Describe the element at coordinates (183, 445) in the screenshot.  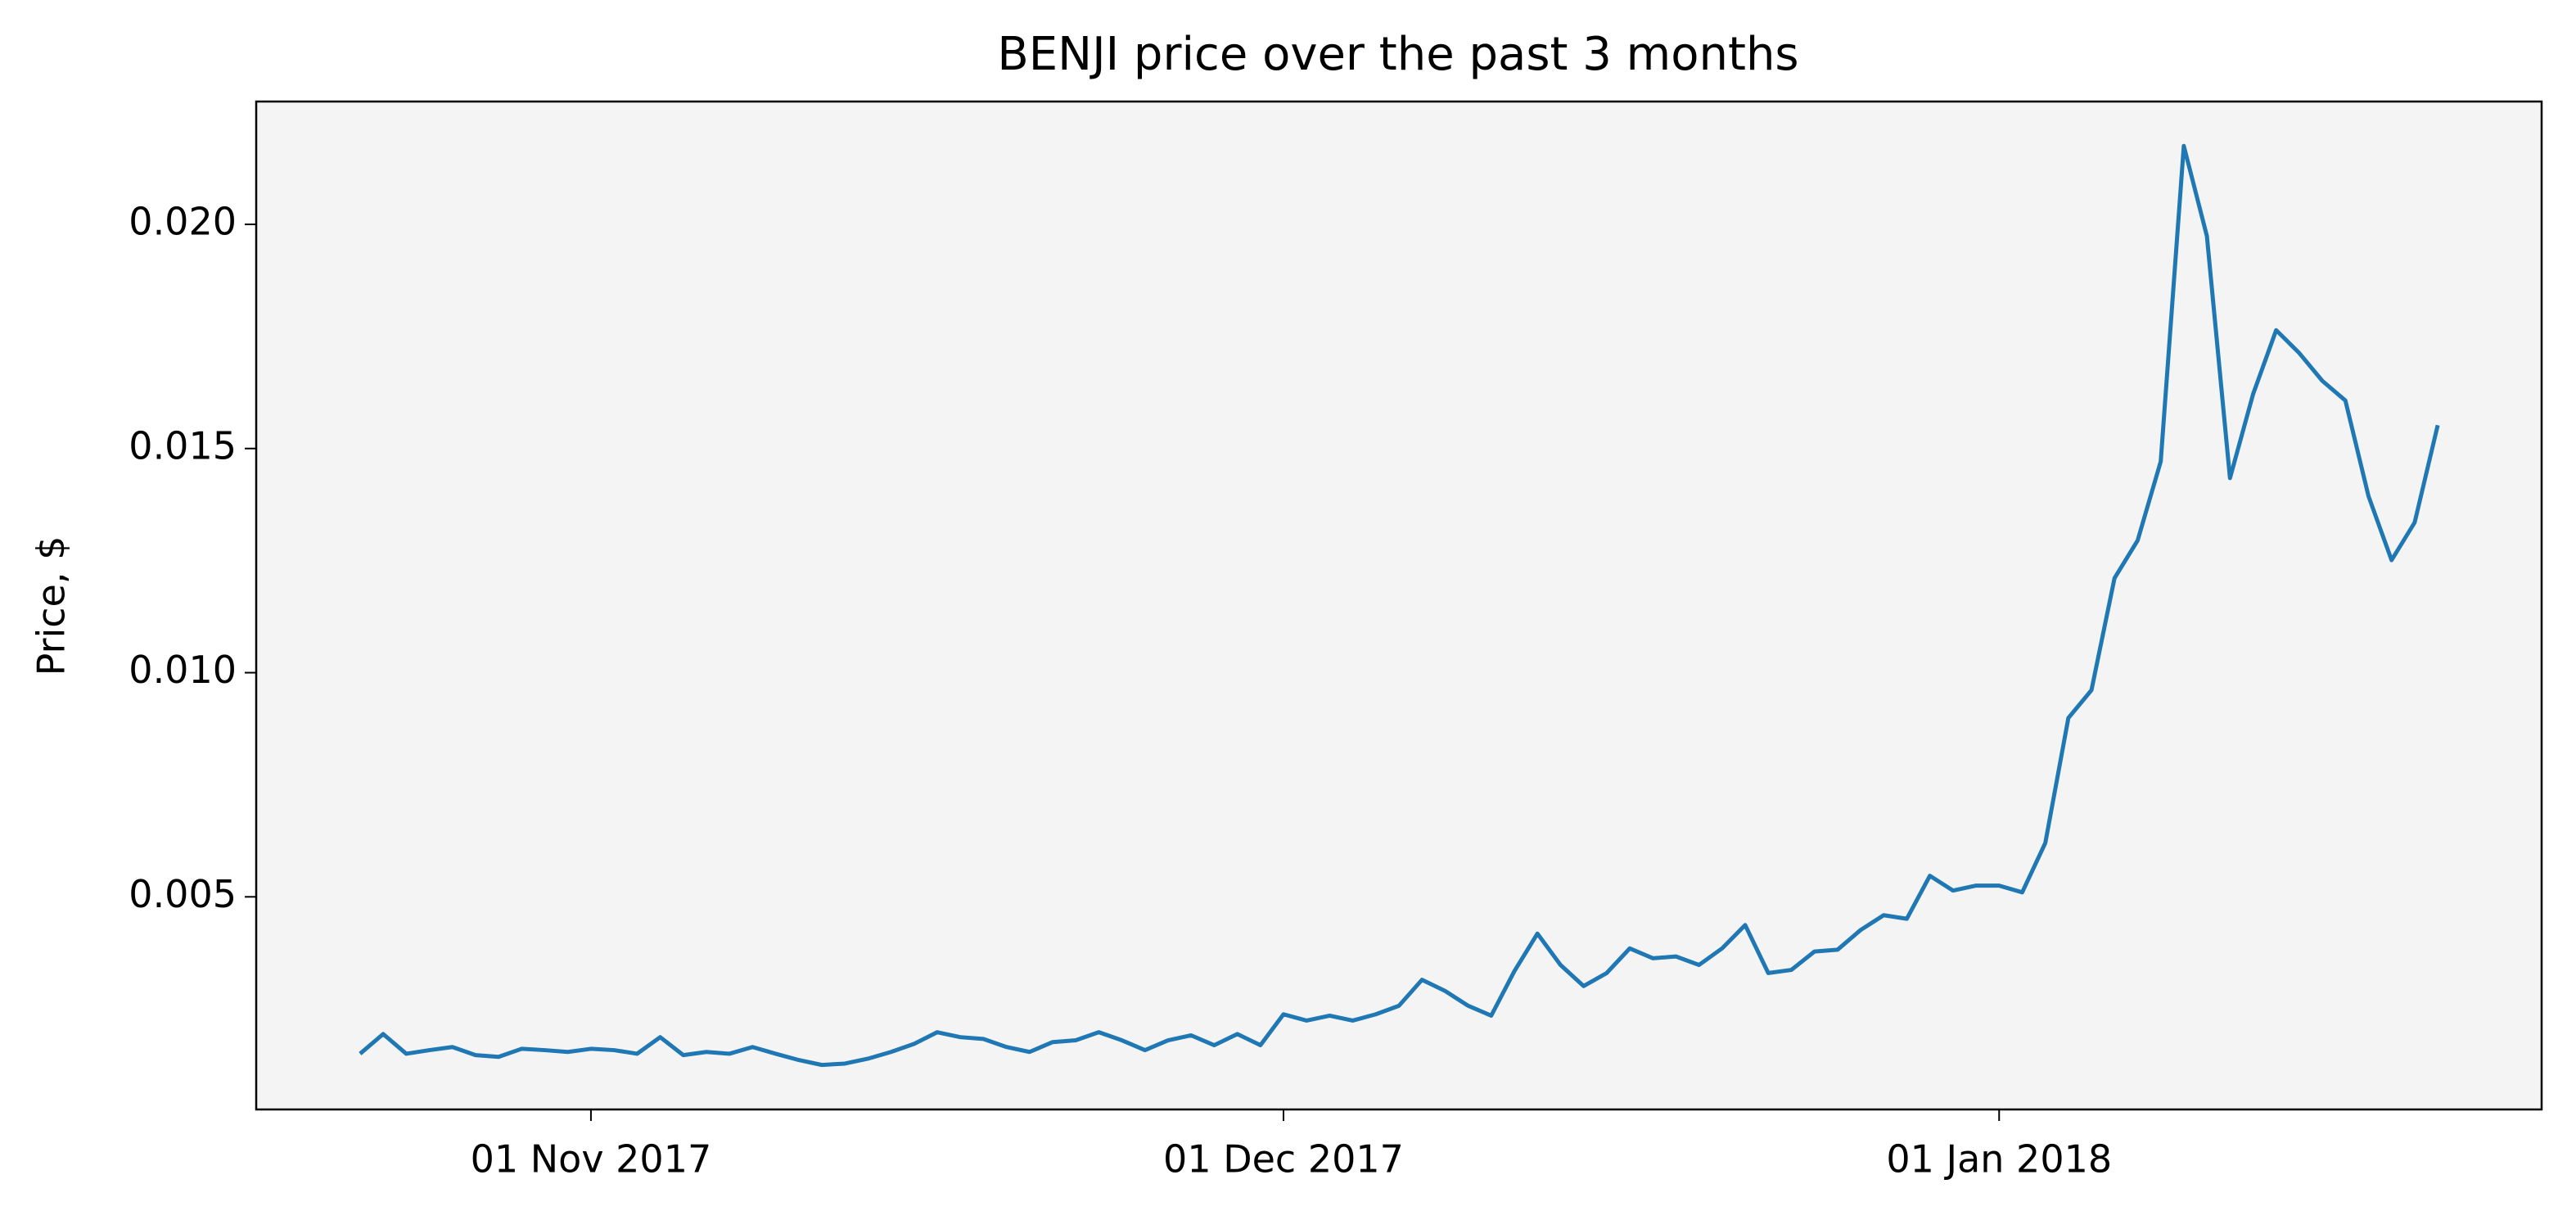
I see `y-tick-label: 0.015` at that location.